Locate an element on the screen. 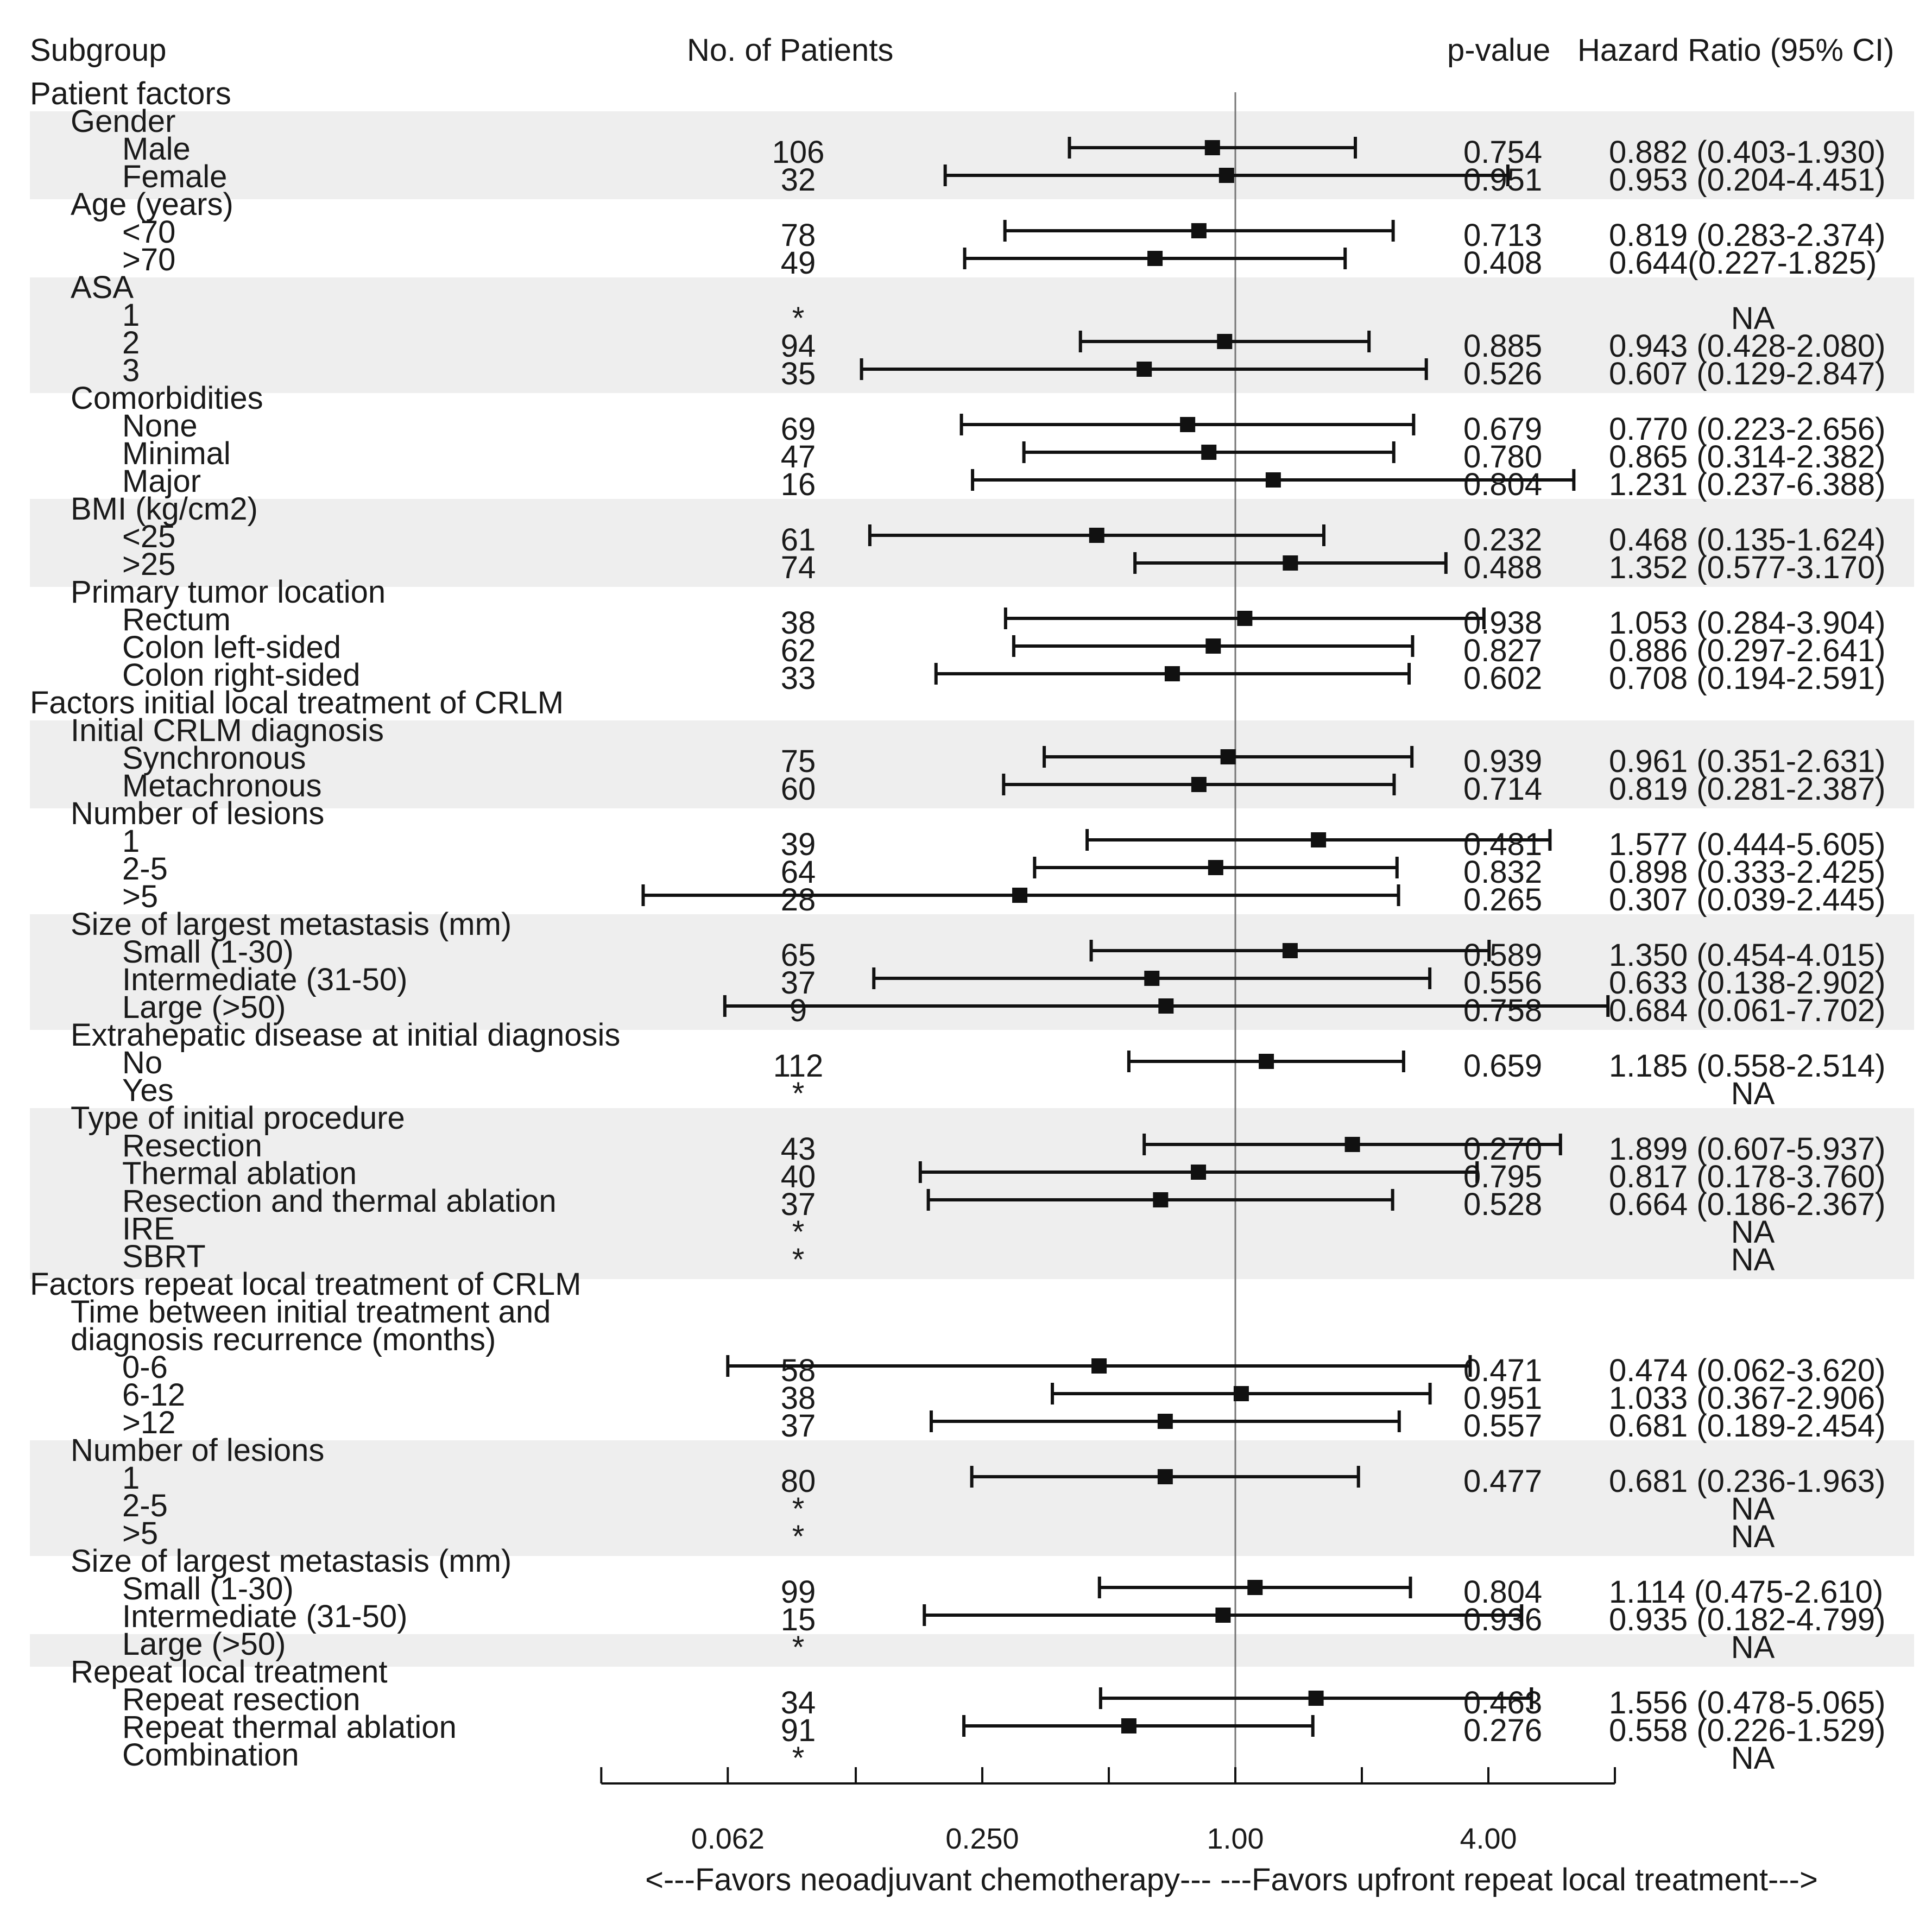 This screenshot has height=1917, width=1932. hazard-ratio-text: 1.053 (0.284-3.904) is located at coordinates (1747, 623).